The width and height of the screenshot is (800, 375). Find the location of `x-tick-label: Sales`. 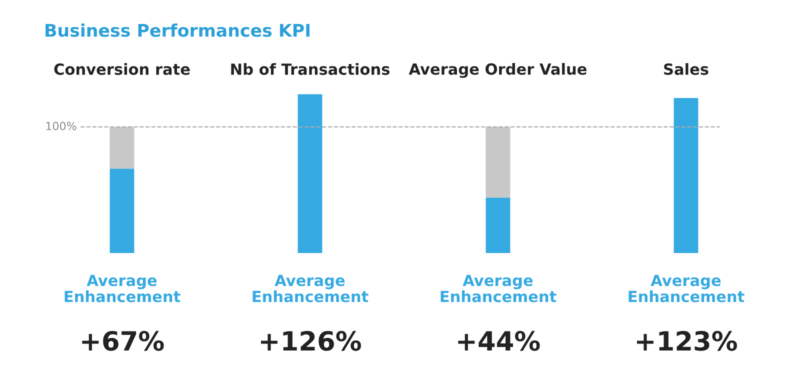

x-tick-label: Sales is located at coordinates (686, 69).